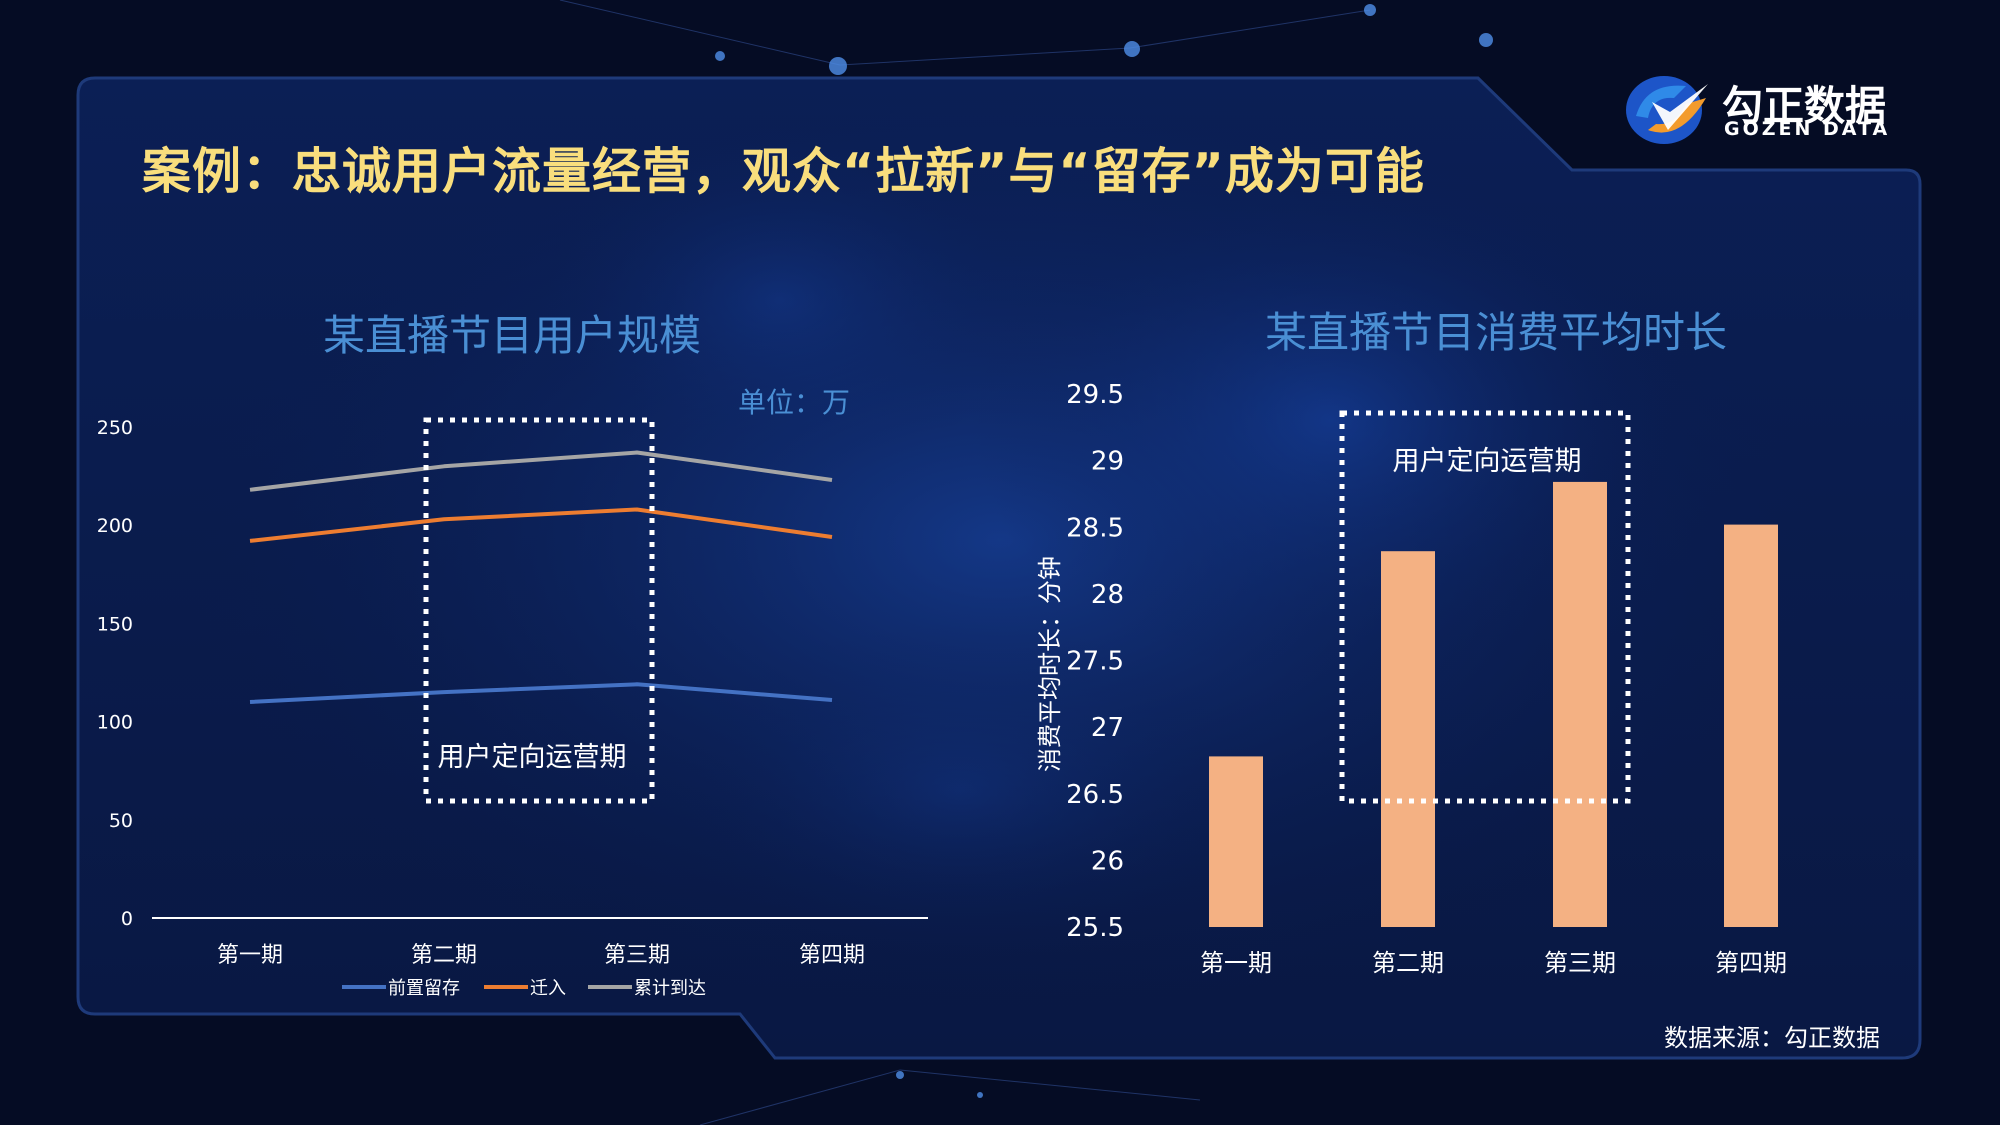 This screenshot has width=2000, height=1125. Describe the element at coordinates (127, 919) in the screenshot. I see `y-tick-label: 0` at that location.